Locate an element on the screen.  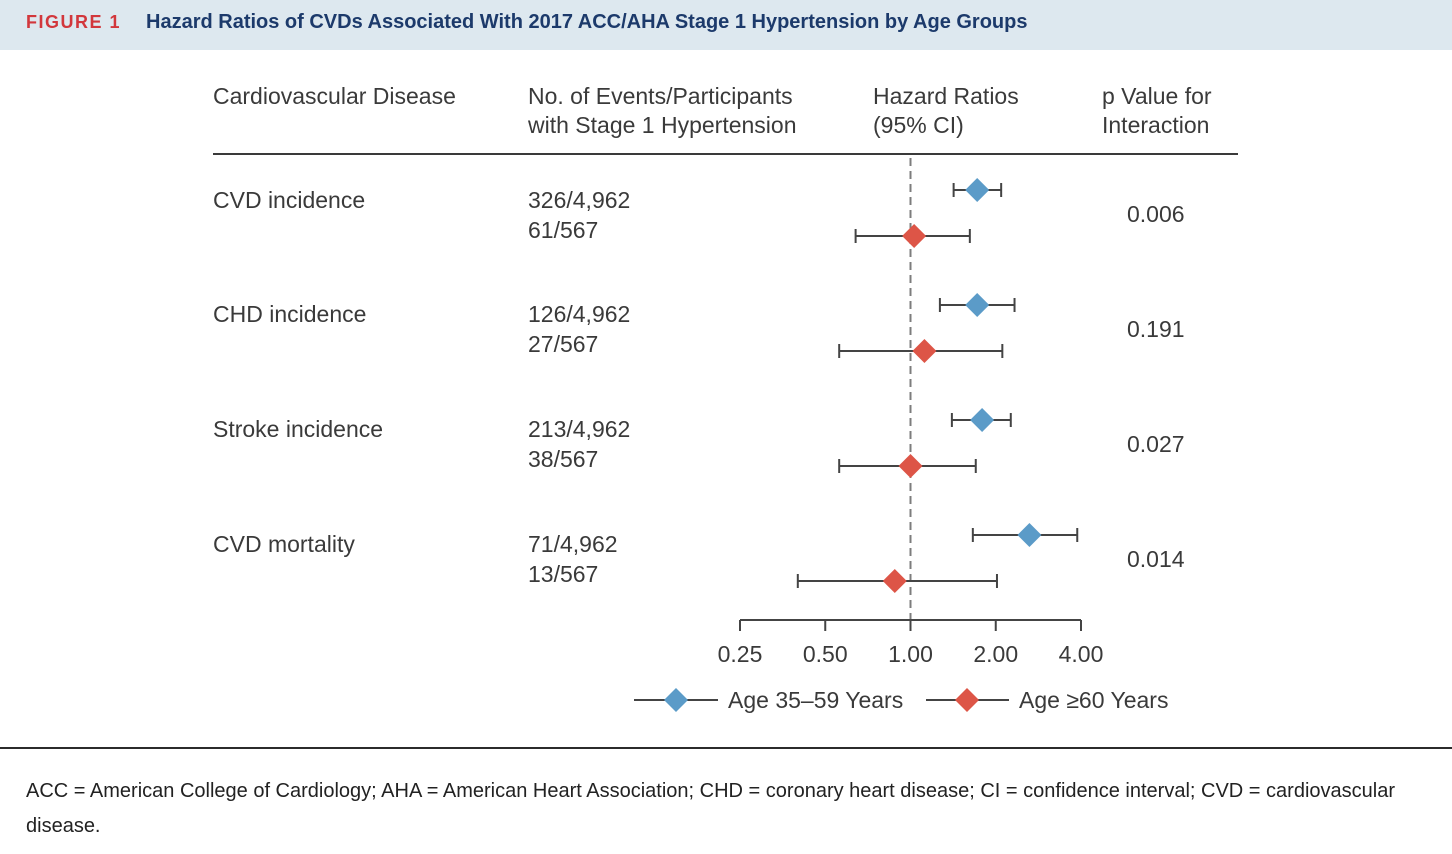
column-header-events-line2: with Stage 1 Hypertension is located at coordinates (662, 125).